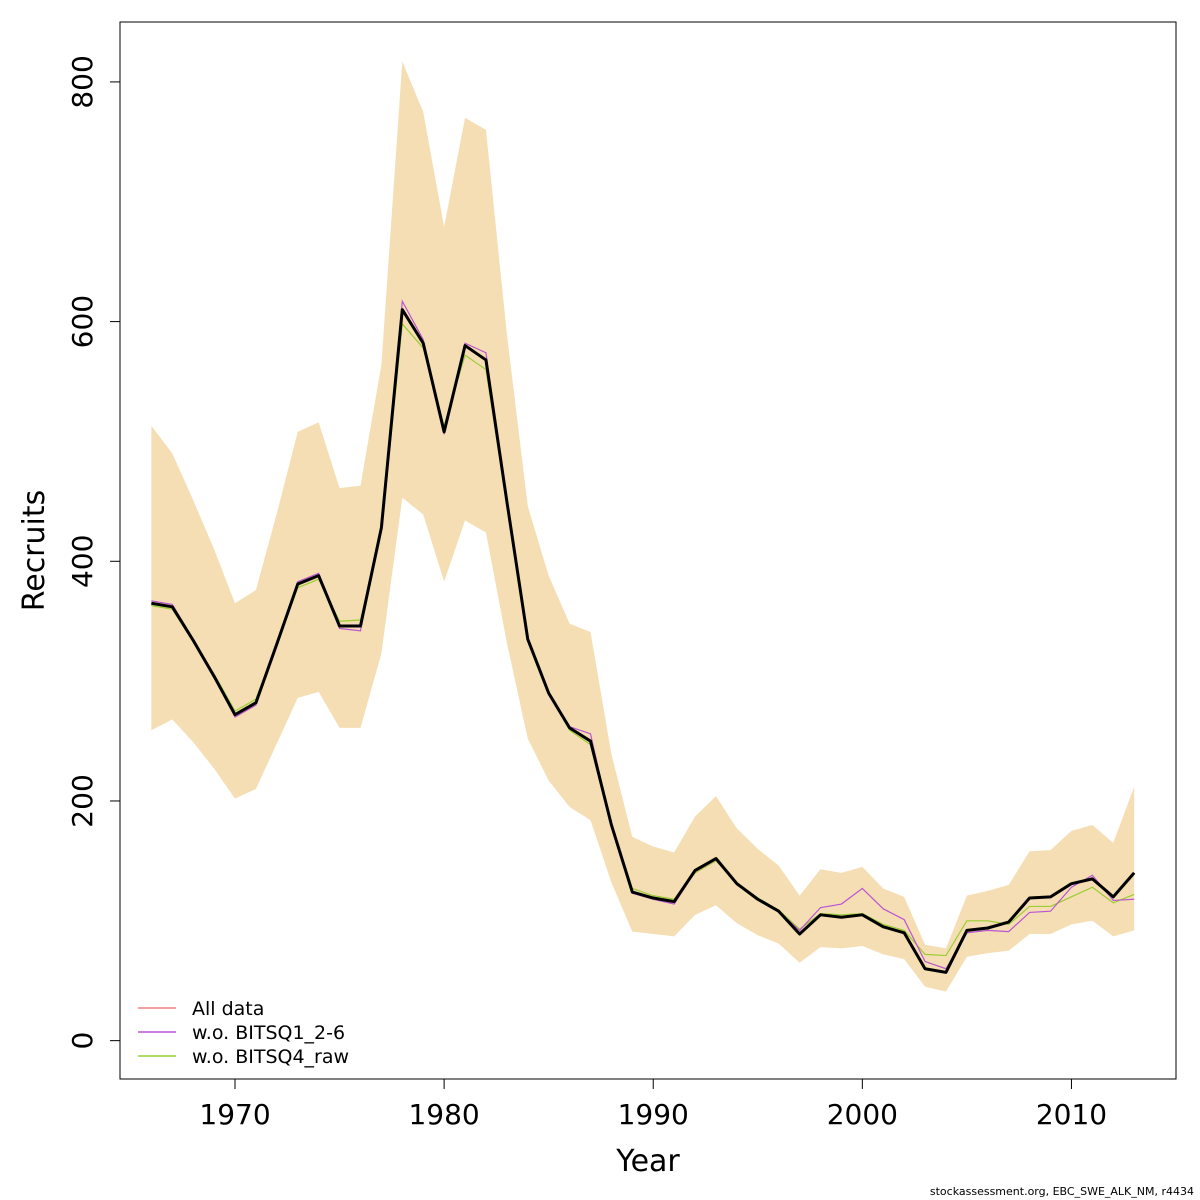  I want to click on y-axis-title: Recruits, so click(34, 551).